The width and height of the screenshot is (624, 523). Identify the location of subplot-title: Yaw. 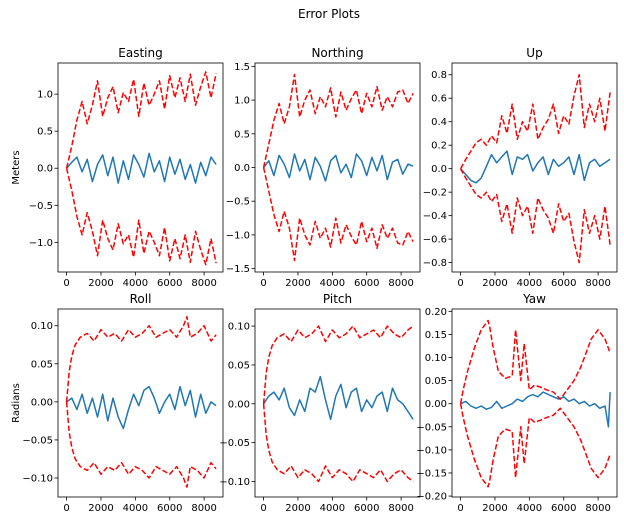
(534, 299).